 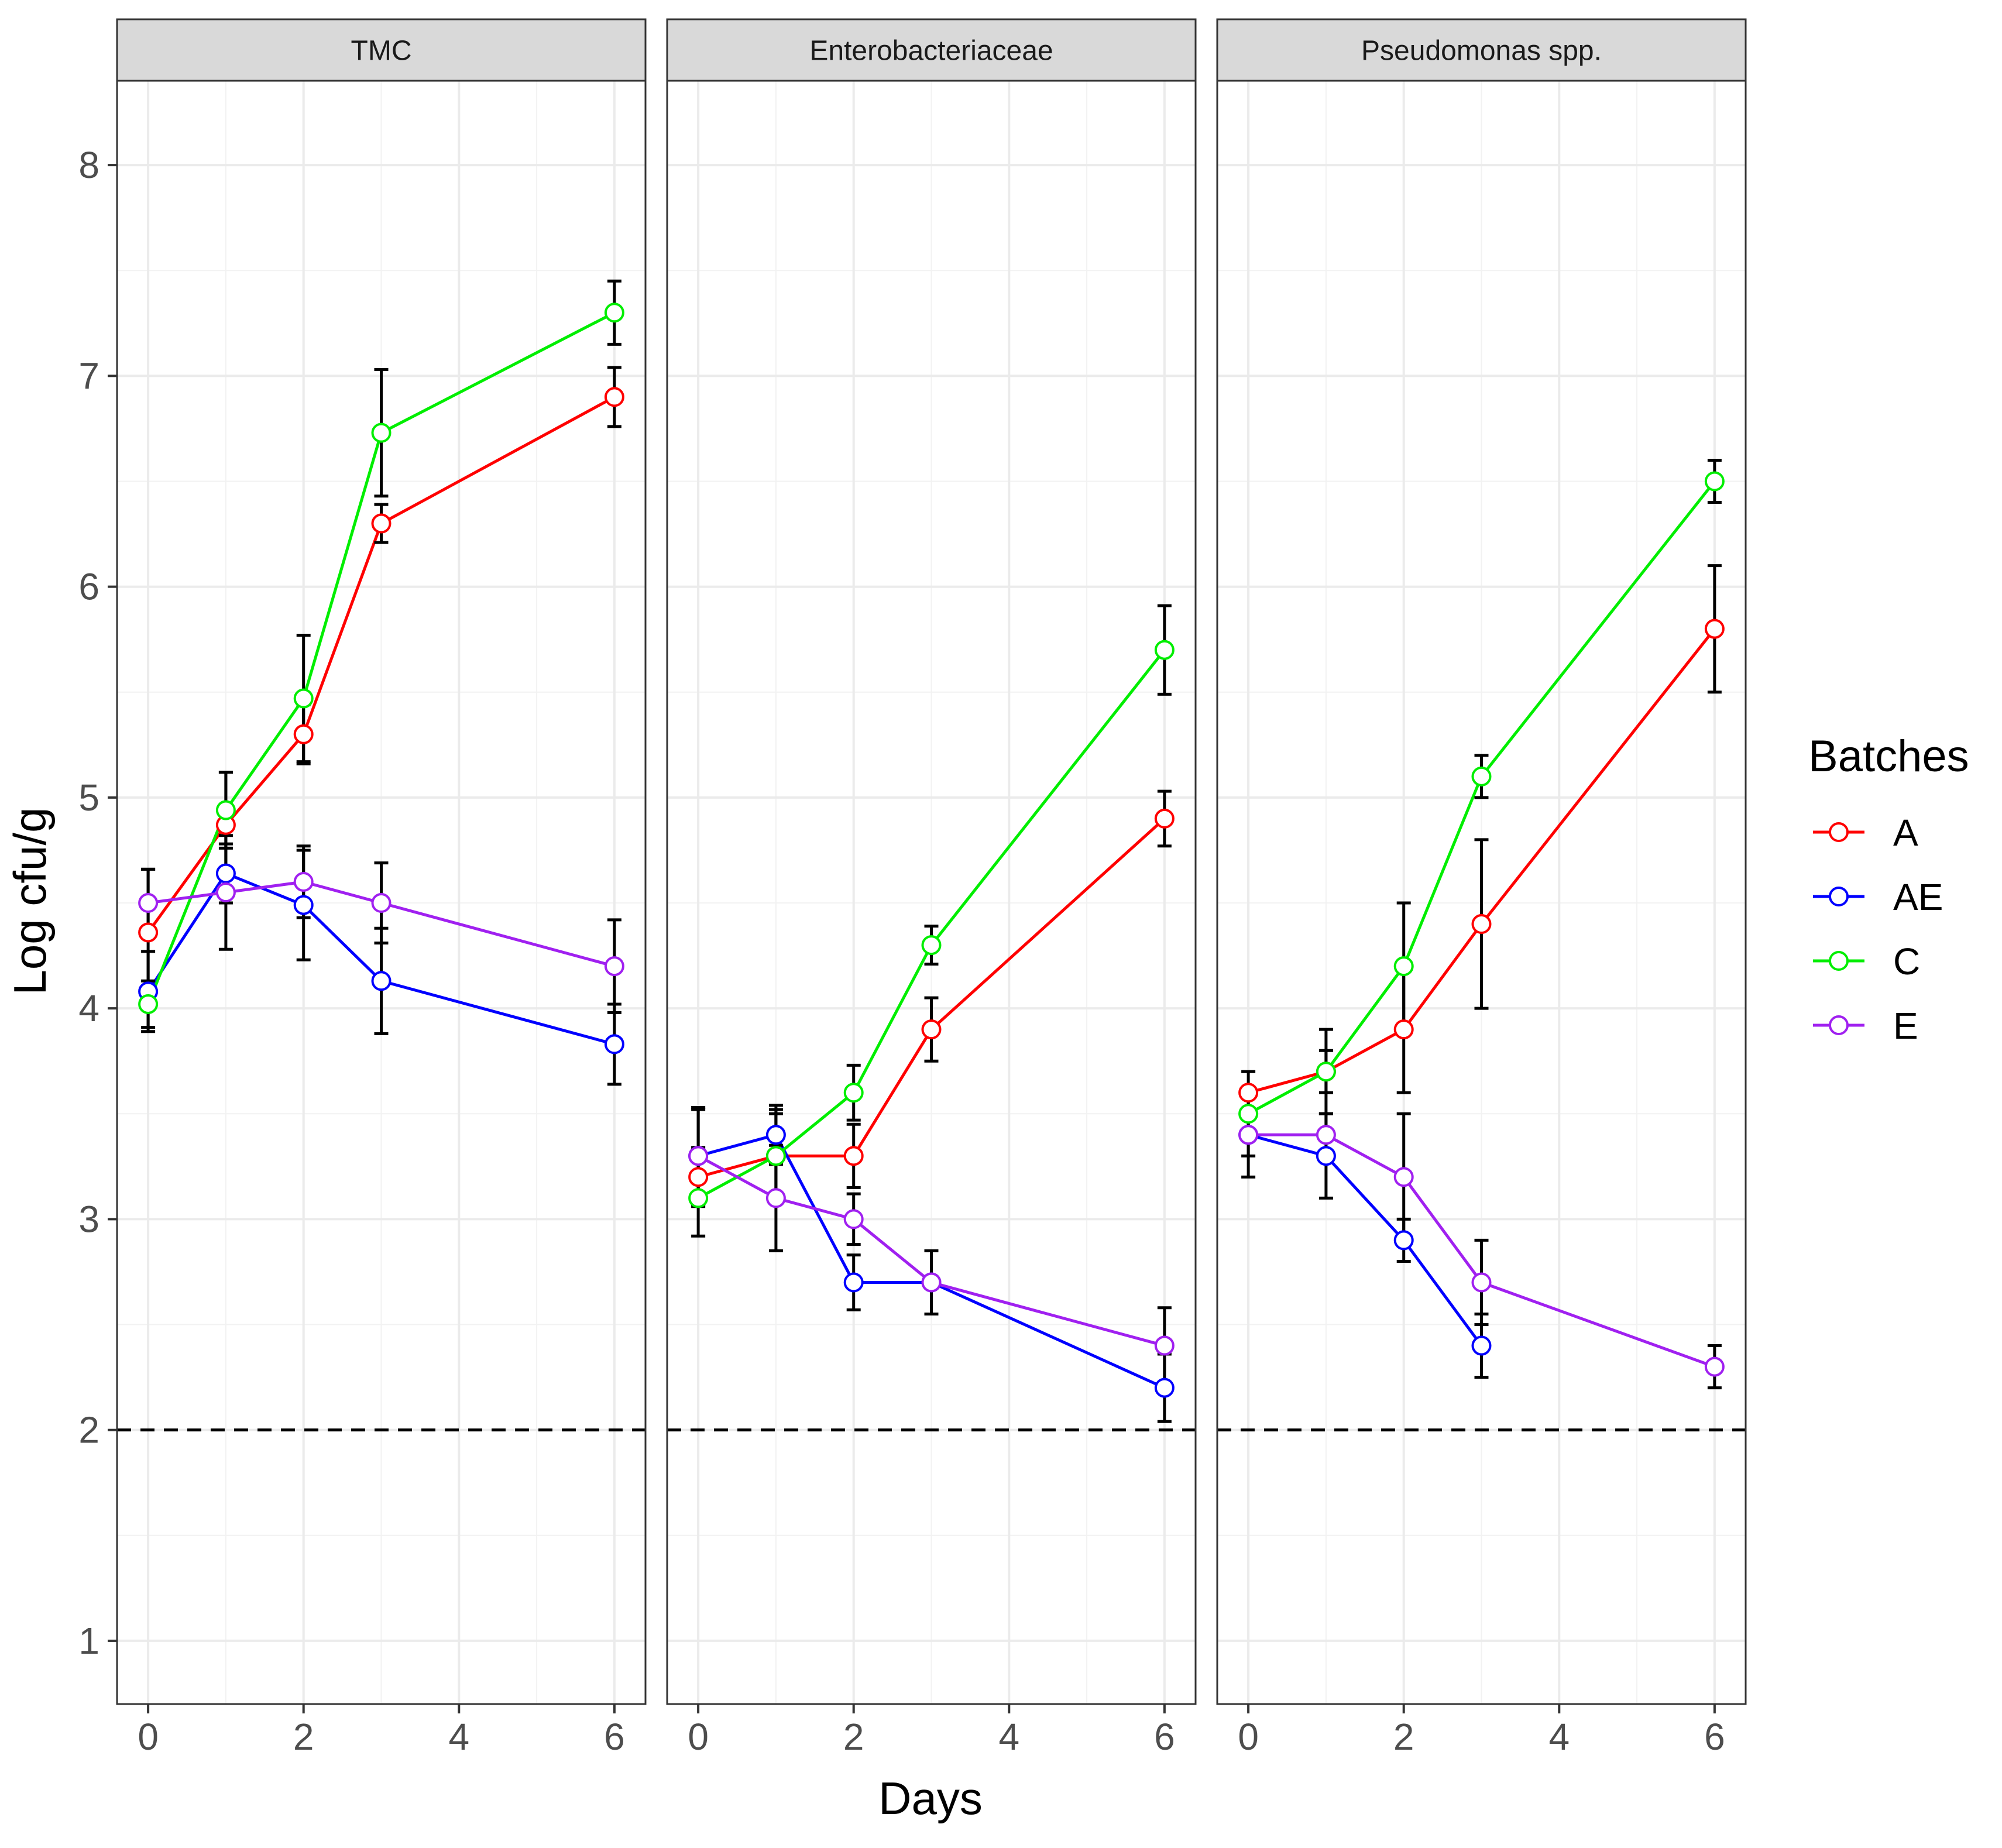 What do you see at coordinates (89, 798) in the screenshot?
I see `y-tick-label: 5` at bounding box center [89, 798].